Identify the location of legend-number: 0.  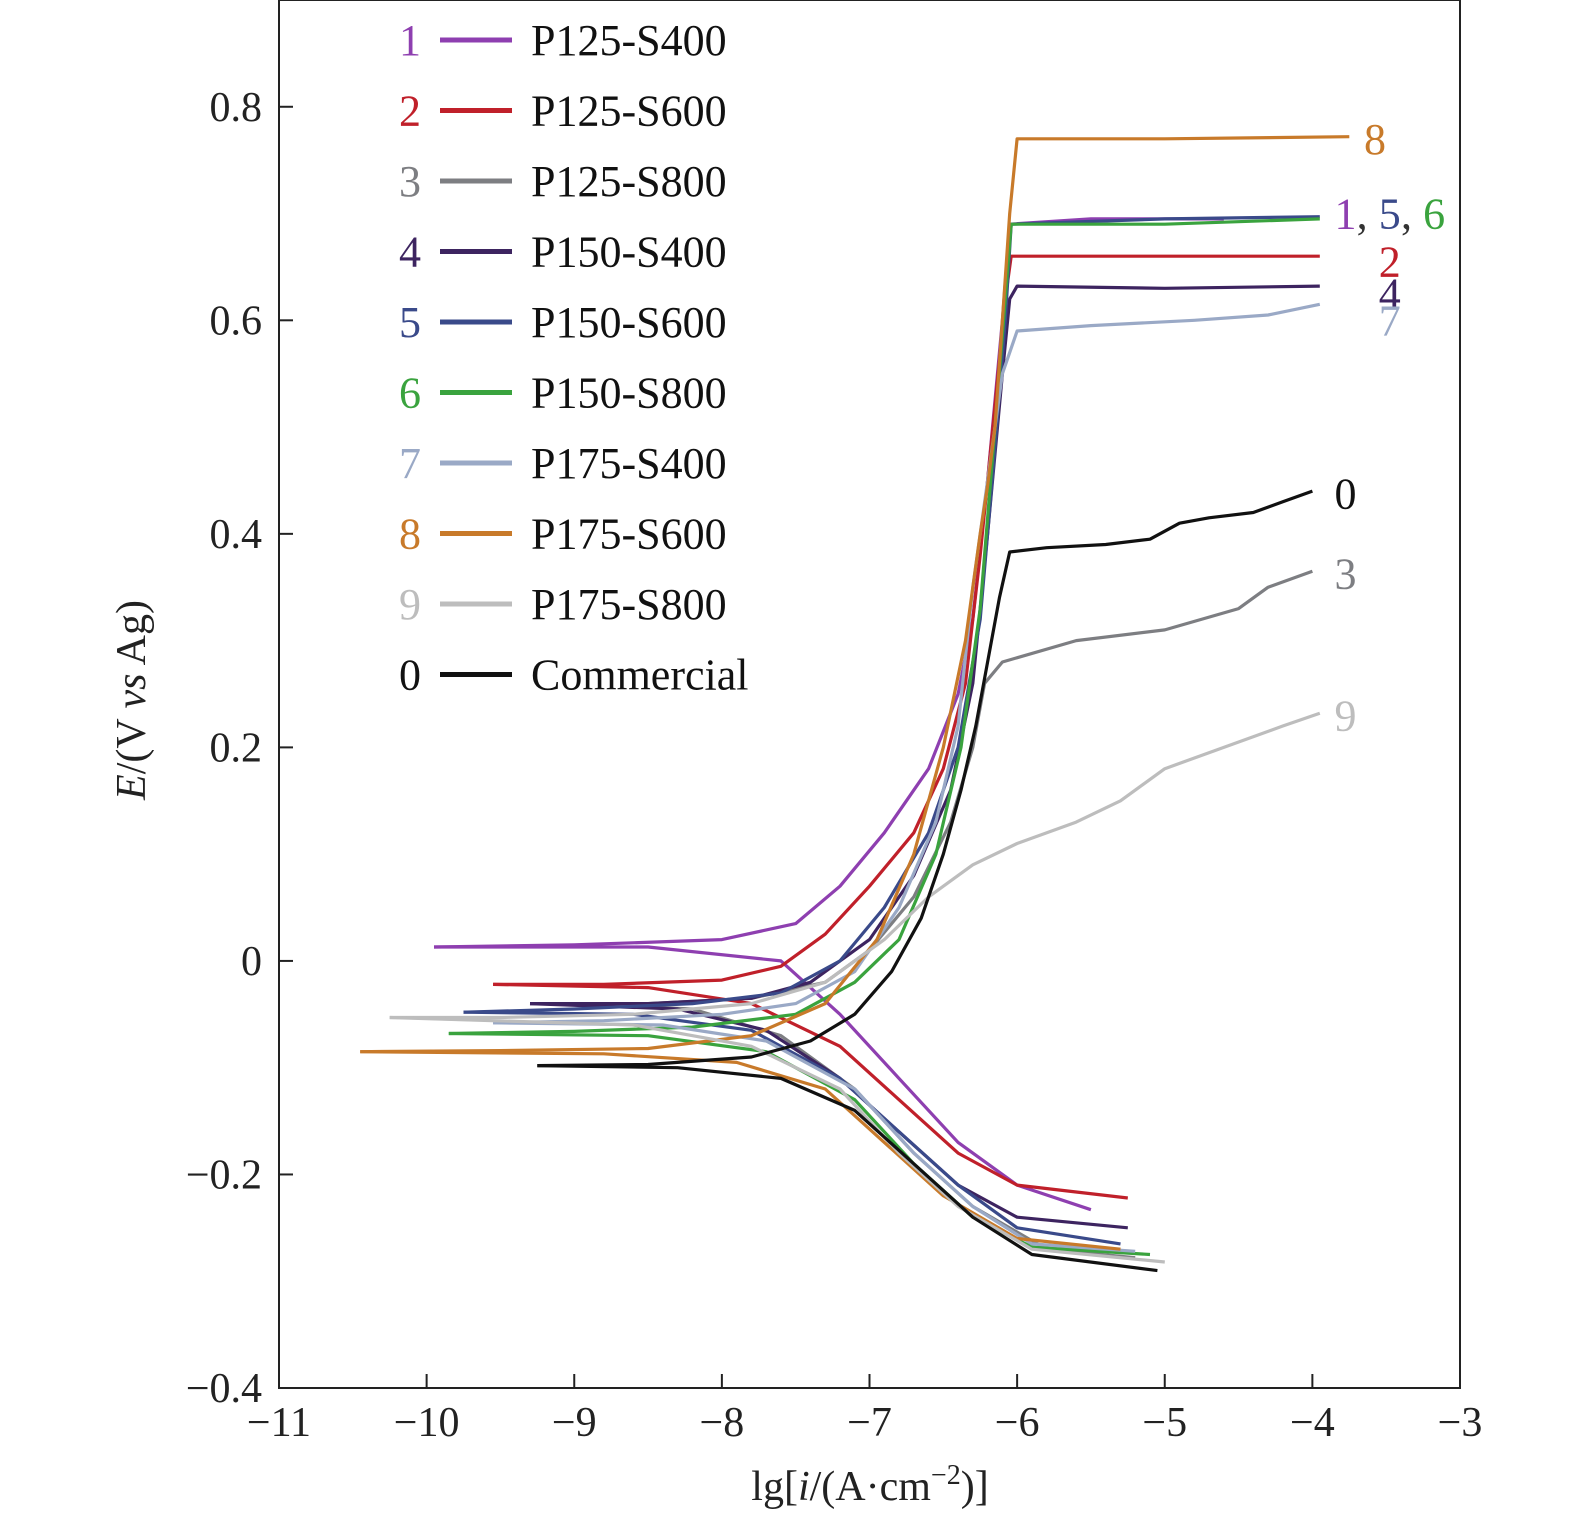
(410, 675).